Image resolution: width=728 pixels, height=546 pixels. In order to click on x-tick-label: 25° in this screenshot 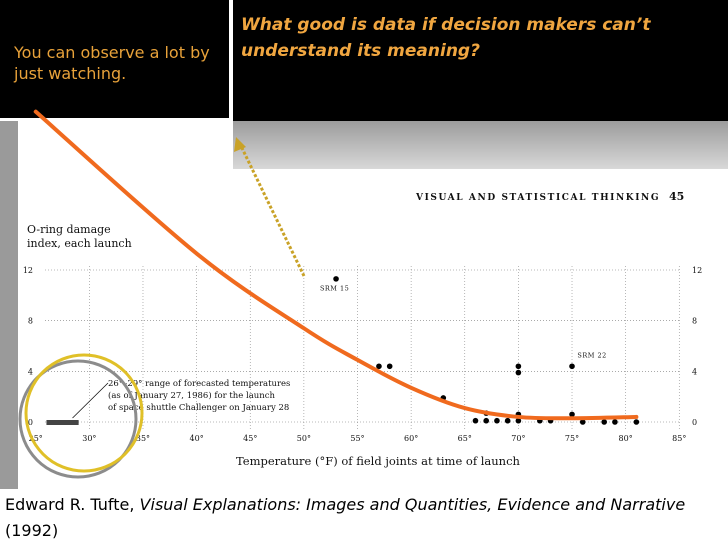, I will do `click(36, 438)`.